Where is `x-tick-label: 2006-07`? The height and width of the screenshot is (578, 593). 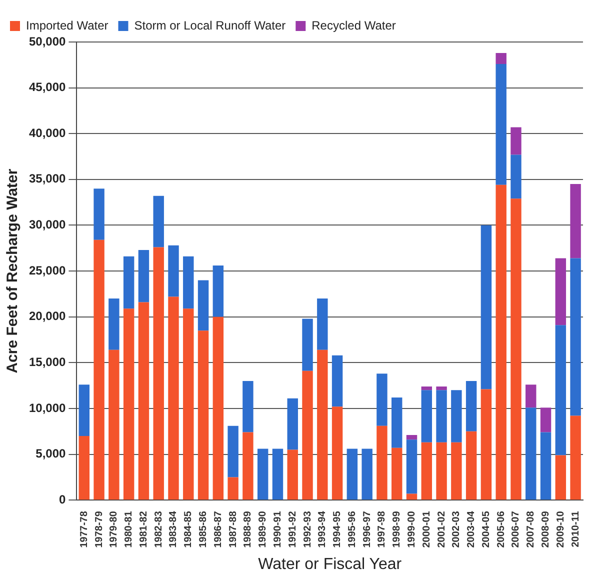 x-tick-label: 2006-07 is located at coordinates (516, 529).